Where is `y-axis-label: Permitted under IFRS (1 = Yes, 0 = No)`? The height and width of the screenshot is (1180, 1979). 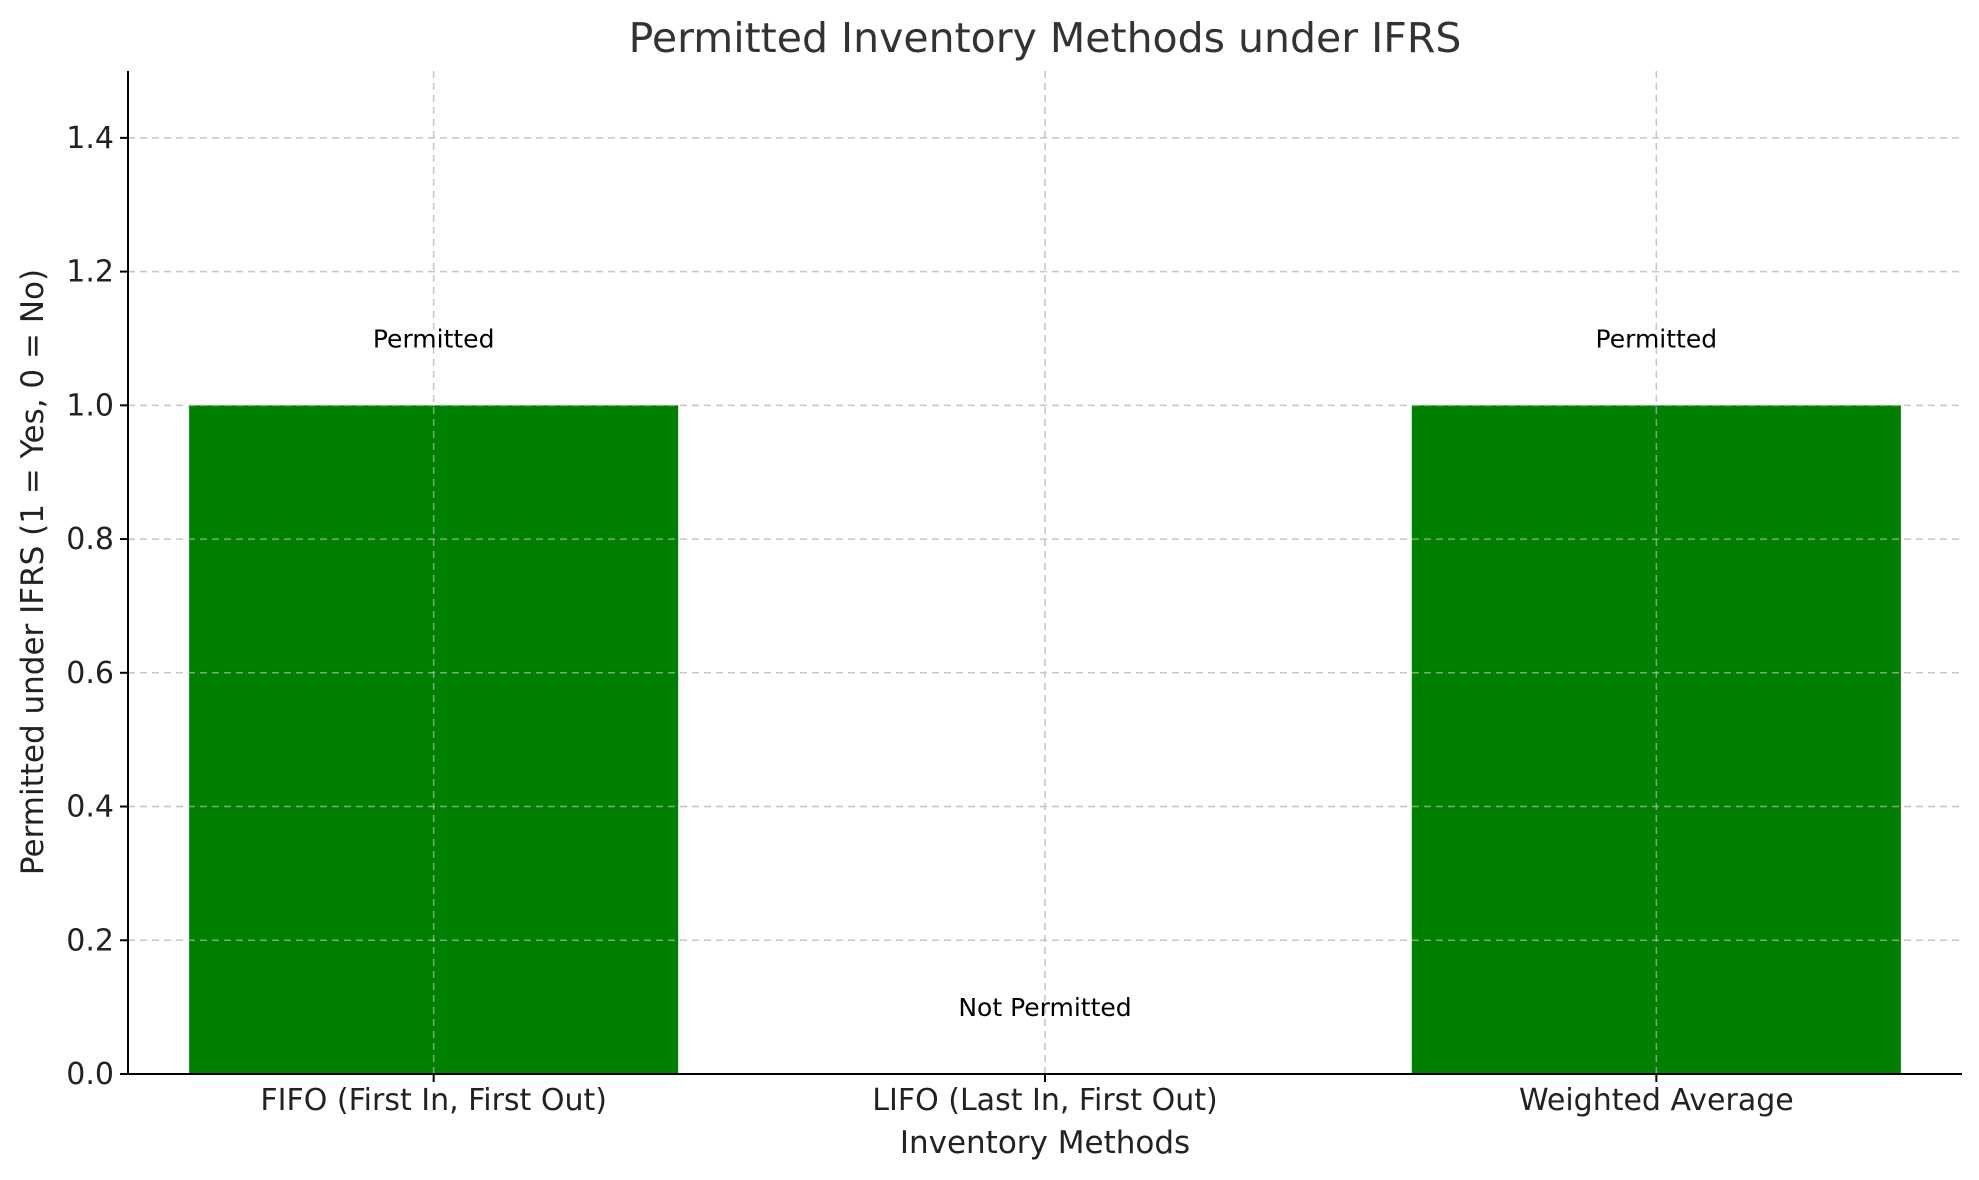 y-axis-label: Permitted under IFRS (1 = Yes, 0 = No) is located at coordinates (33, 572).